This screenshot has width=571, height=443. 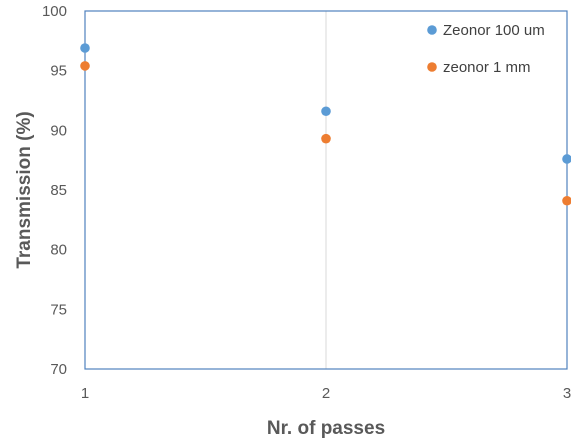 What do you see at coordinates (58, 71) in the screenshot?
I see `y-tick-label-5: 95` at bounding box center [58, 71].